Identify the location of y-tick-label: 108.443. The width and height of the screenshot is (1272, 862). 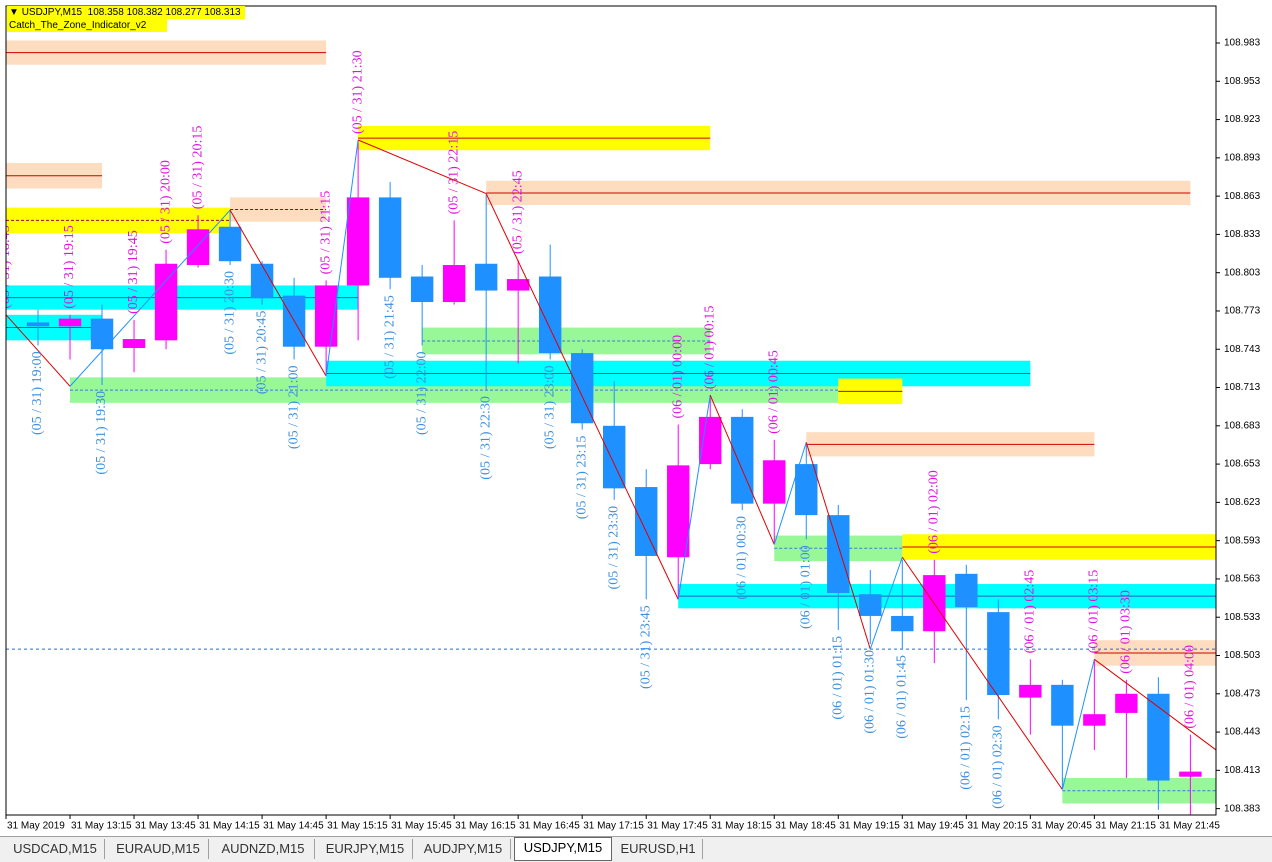
(1242, 732).